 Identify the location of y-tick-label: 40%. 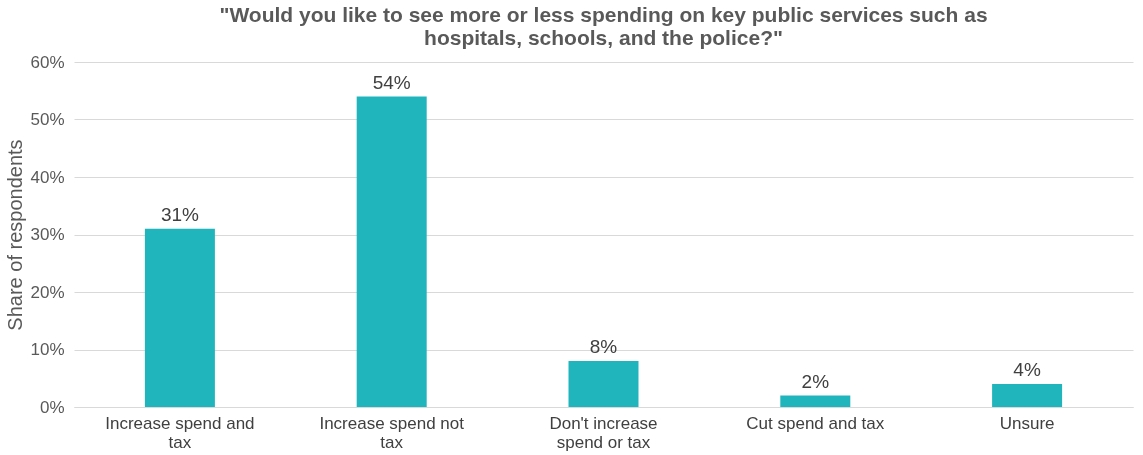
(47, 177).